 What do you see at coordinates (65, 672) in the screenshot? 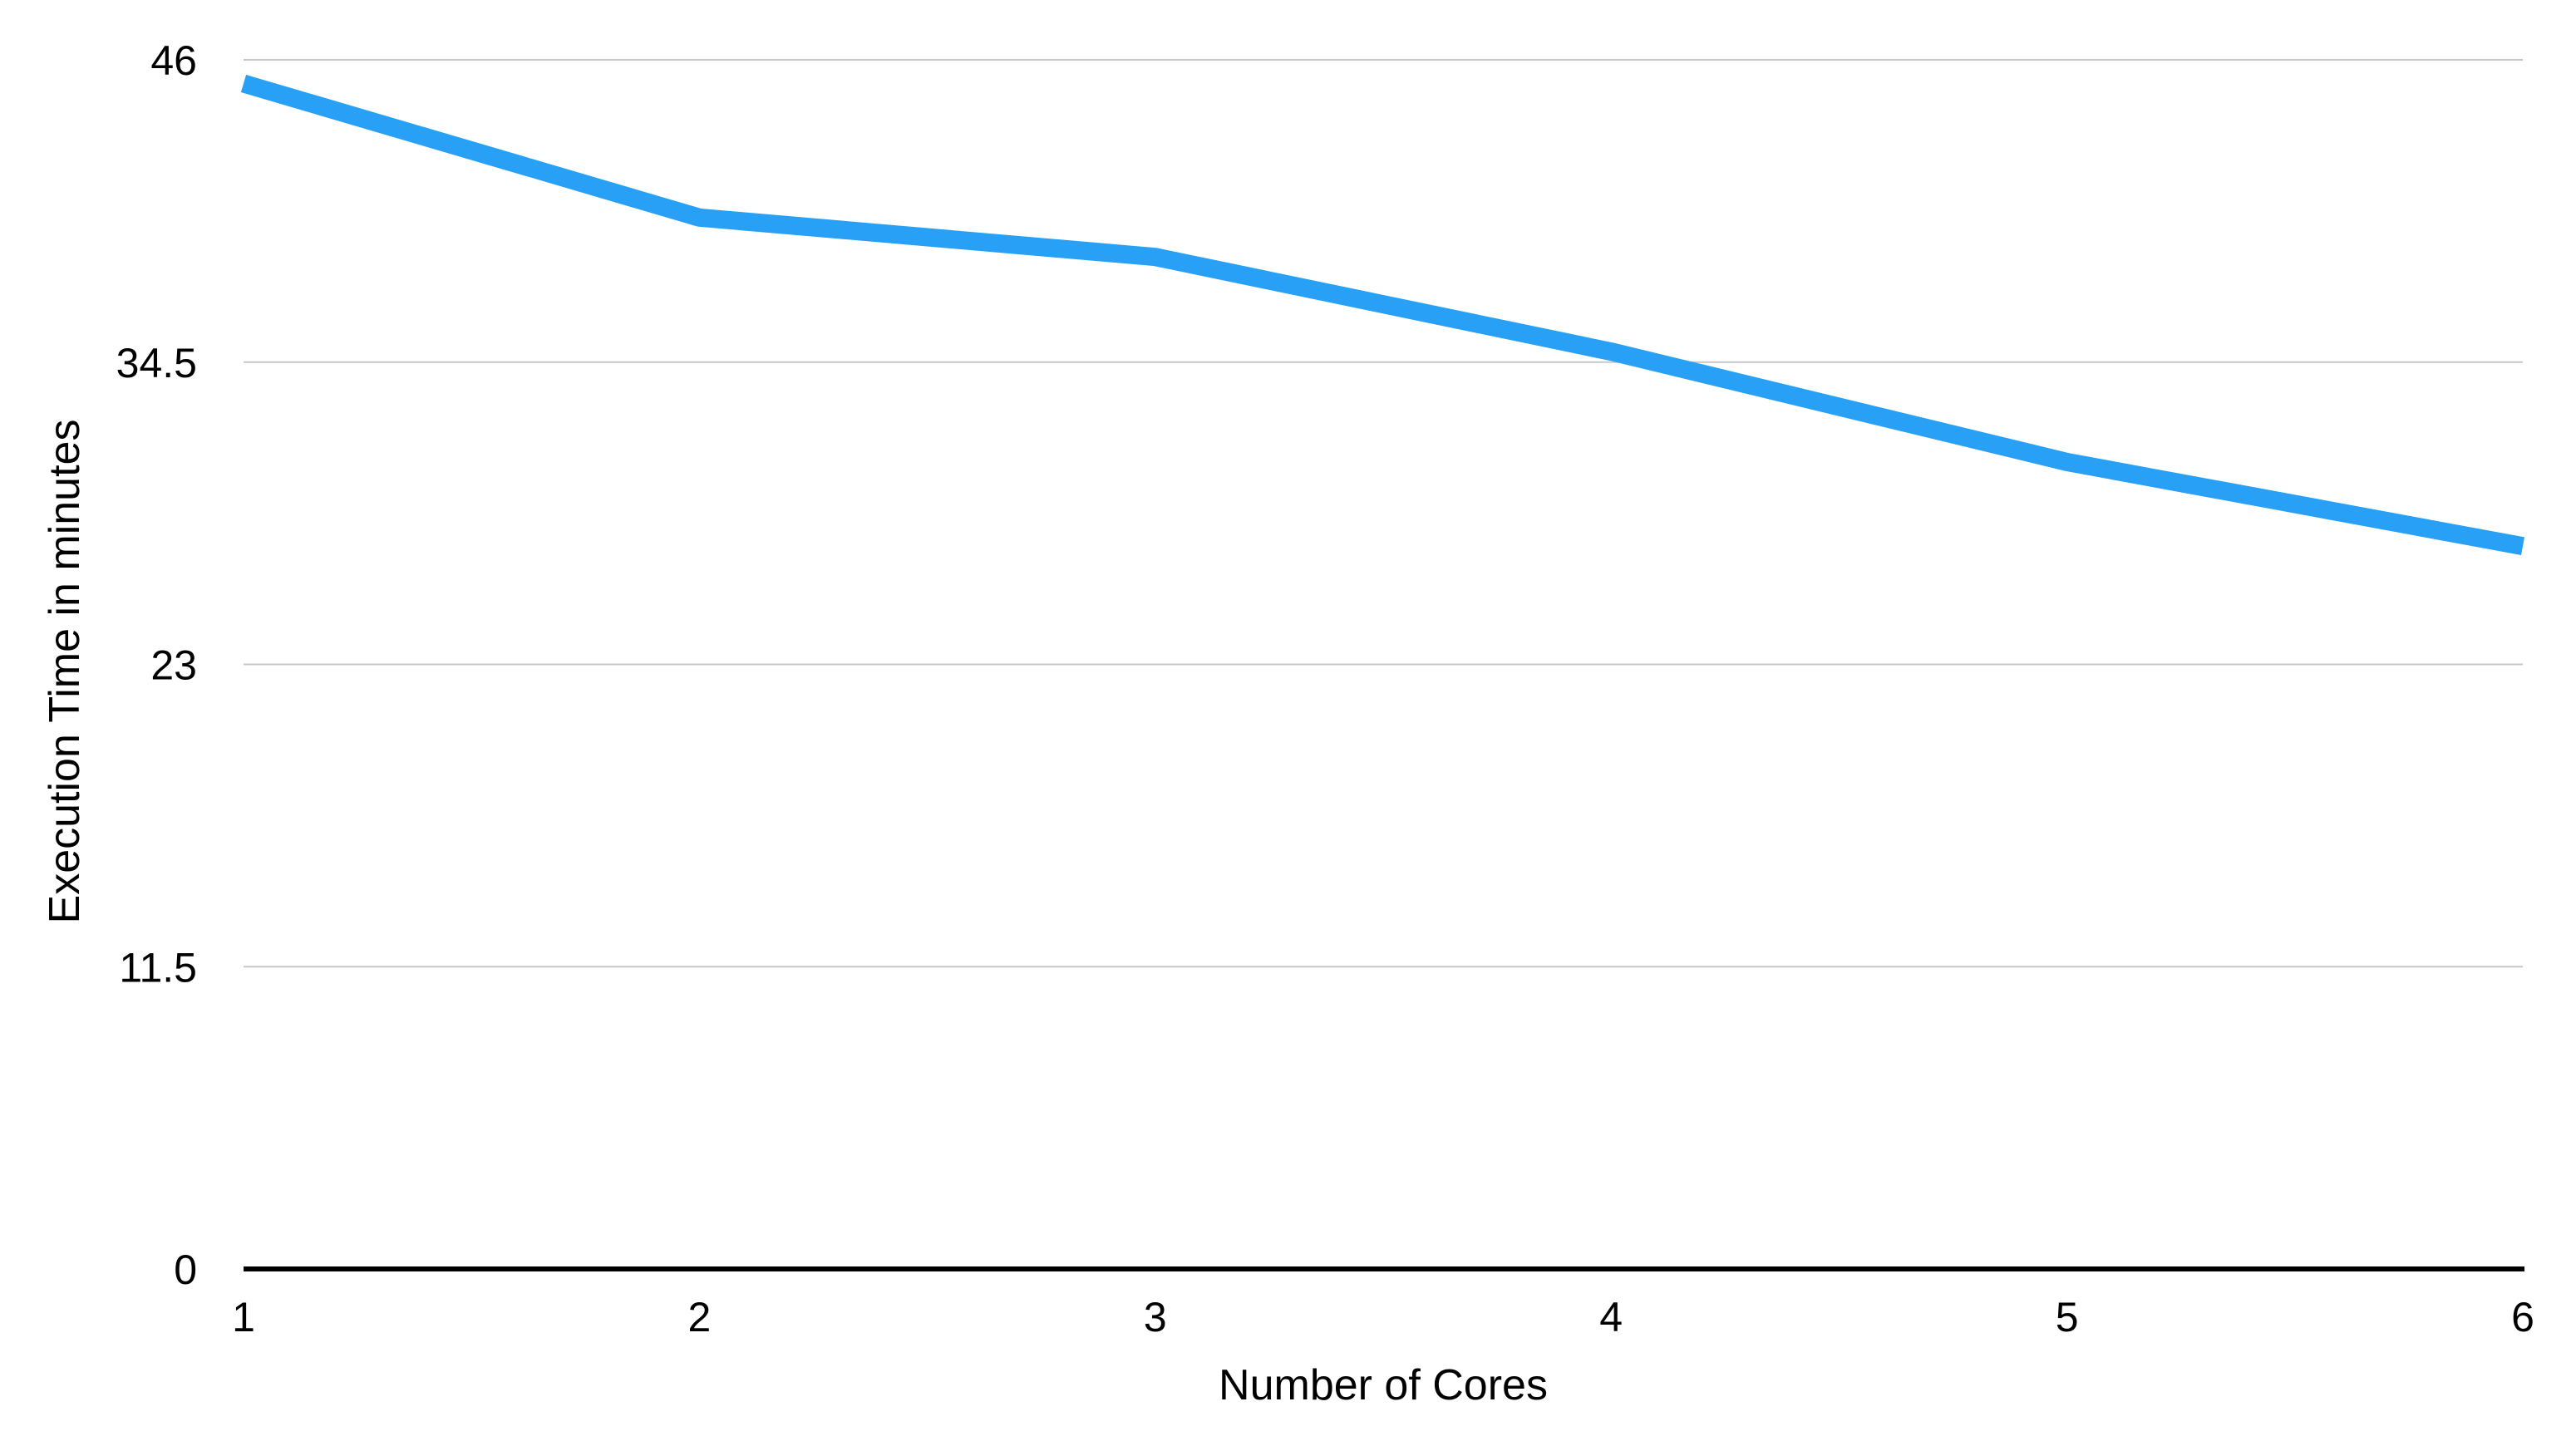
I see `y-axis-title: Execution Time in minutes` at bounding box center [65, 672].